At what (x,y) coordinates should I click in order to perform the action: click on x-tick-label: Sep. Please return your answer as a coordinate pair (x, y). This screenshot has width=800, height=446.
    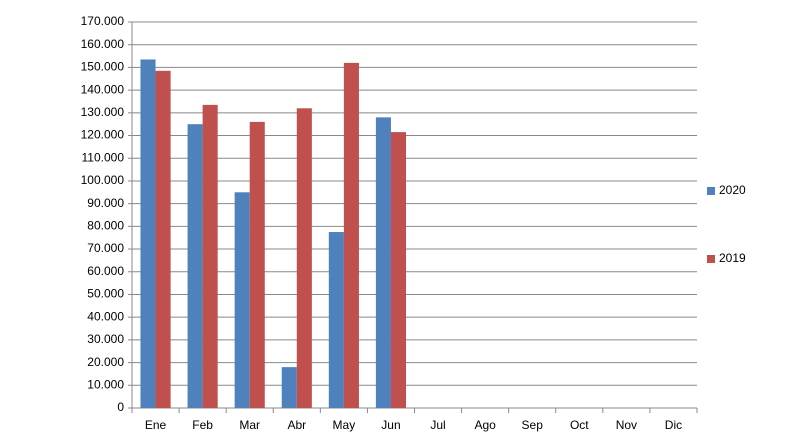
    Looking at the image, I should click on (533, 425).